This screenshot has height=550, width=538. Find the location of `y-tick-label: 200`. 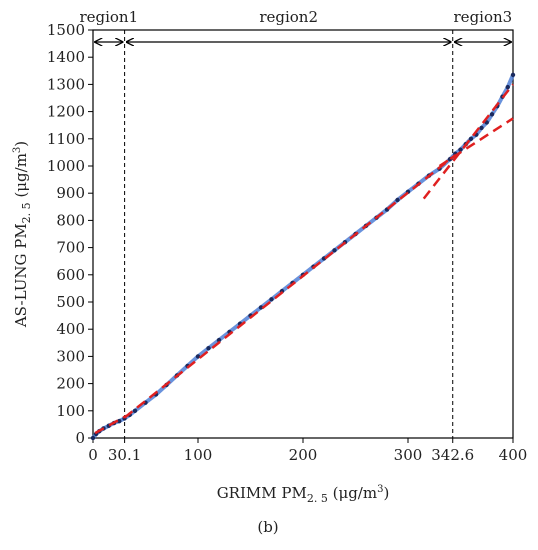

y-tick-label: 200 is located at coordinates (70, 384).